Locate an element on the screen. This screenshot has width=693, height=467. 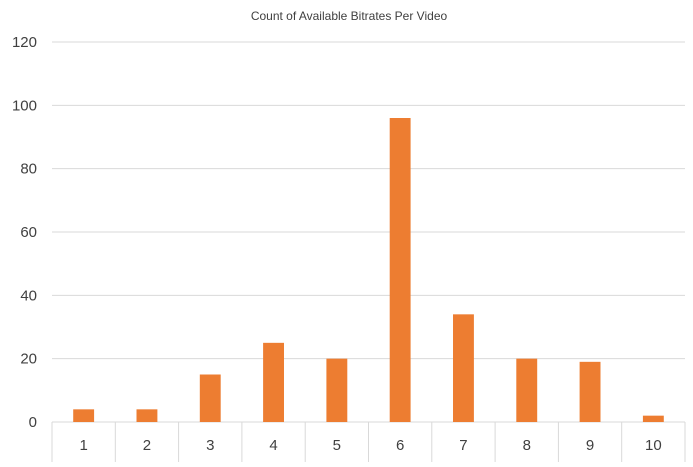
x-tick-label-10: 10 is located at coordinates (653, 445).